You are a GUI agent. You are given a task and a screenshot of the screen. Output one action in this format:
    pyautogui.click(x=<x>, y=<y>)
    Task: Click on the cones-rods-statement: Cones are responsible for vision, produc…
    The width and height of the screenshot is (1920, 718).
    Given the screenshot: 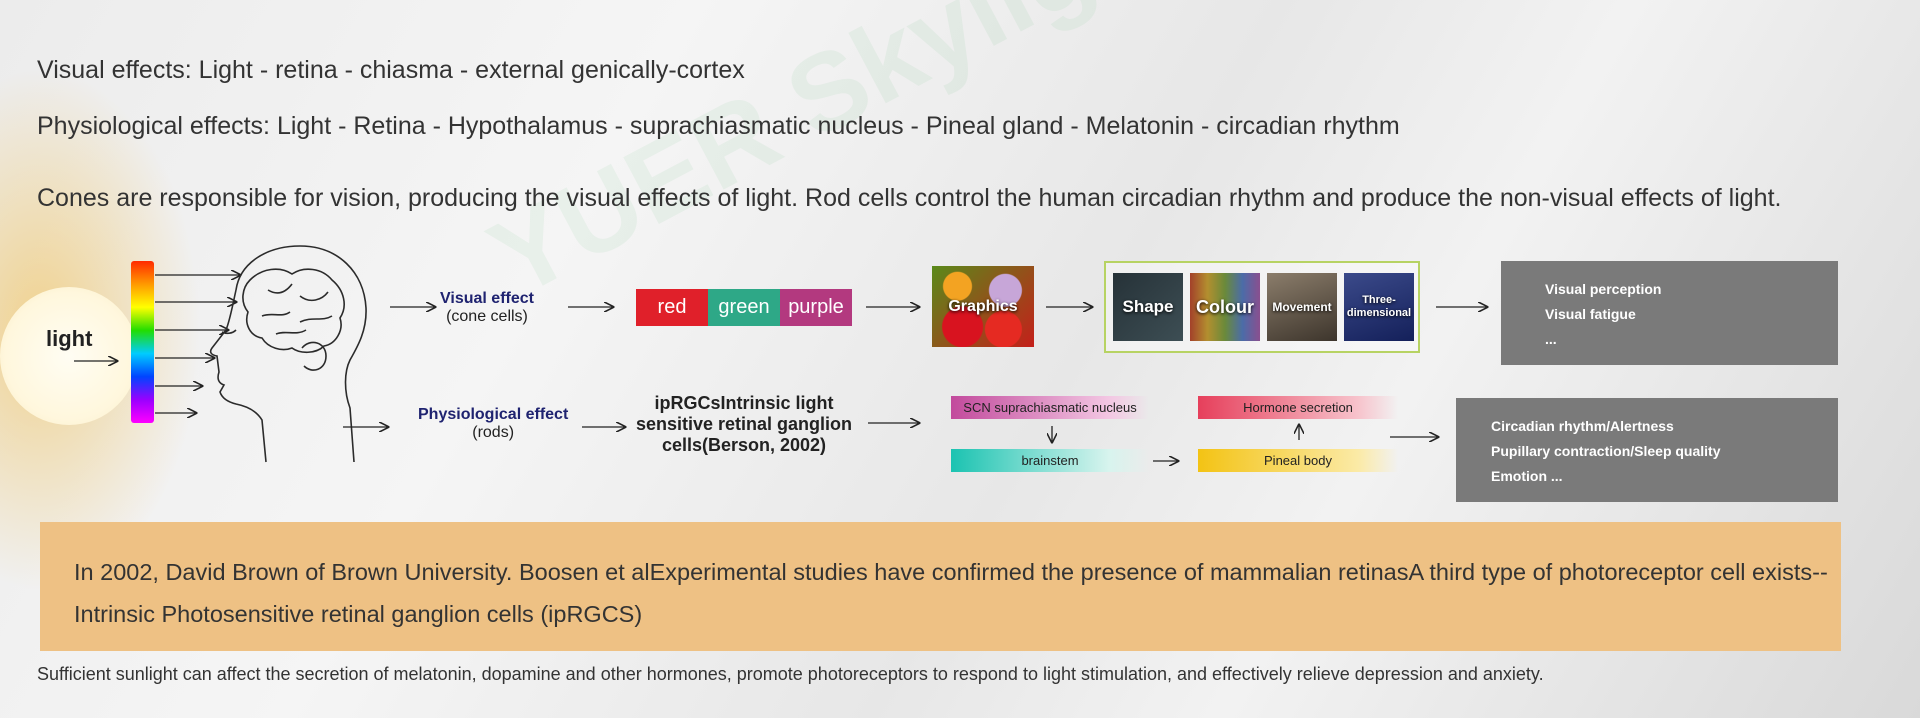 What is the action you would take?
    pyautogui.click(x=909, y=198)
    